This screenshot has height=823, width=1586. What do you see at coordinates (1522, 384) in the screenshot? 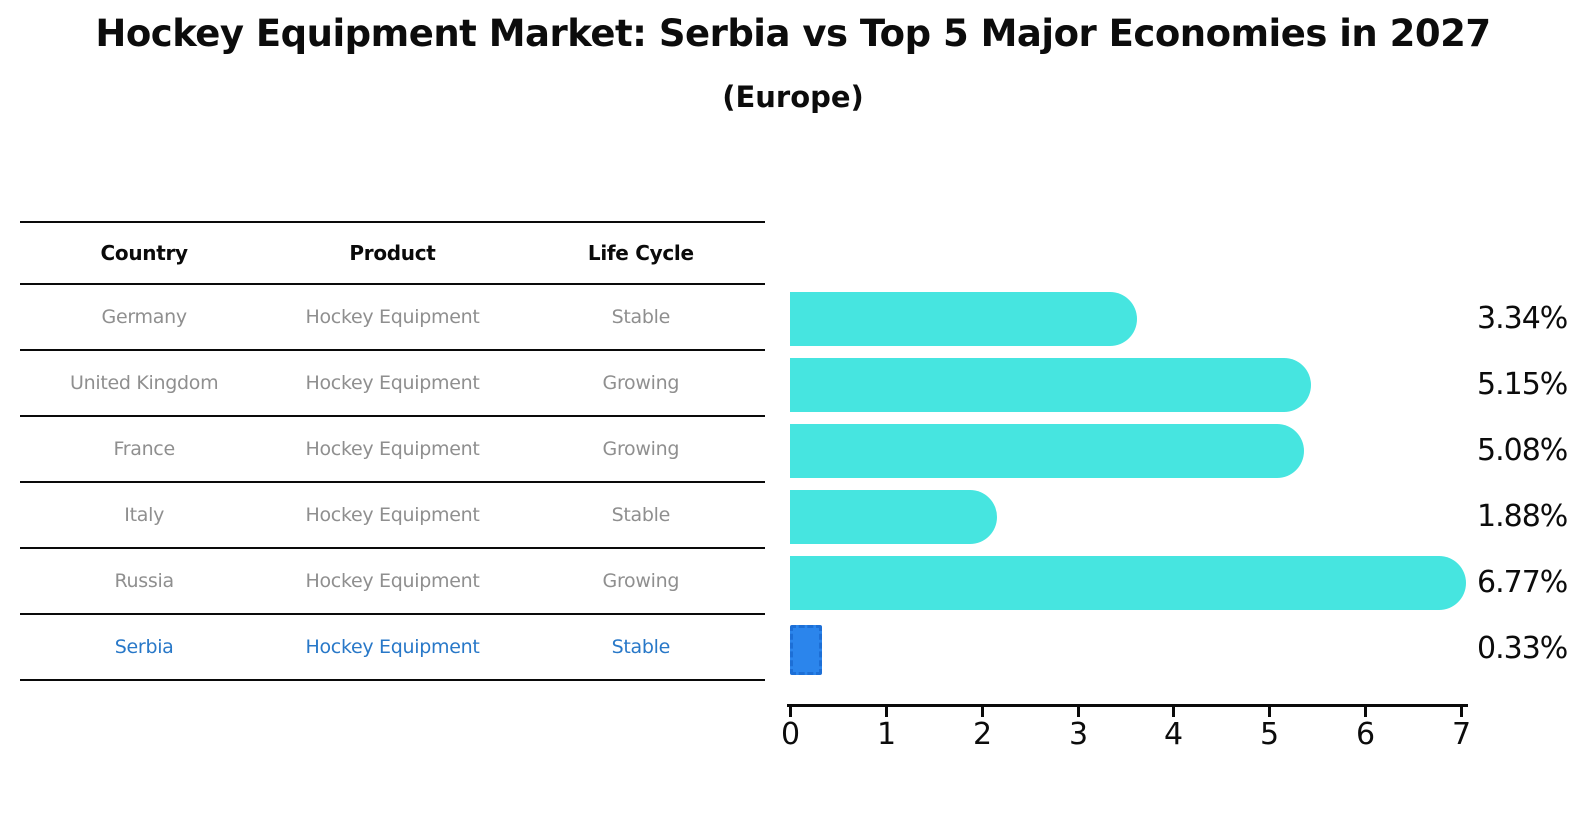
I see `value-label-united-kingdom: 5.15%` at bounding box center [1522, 384].